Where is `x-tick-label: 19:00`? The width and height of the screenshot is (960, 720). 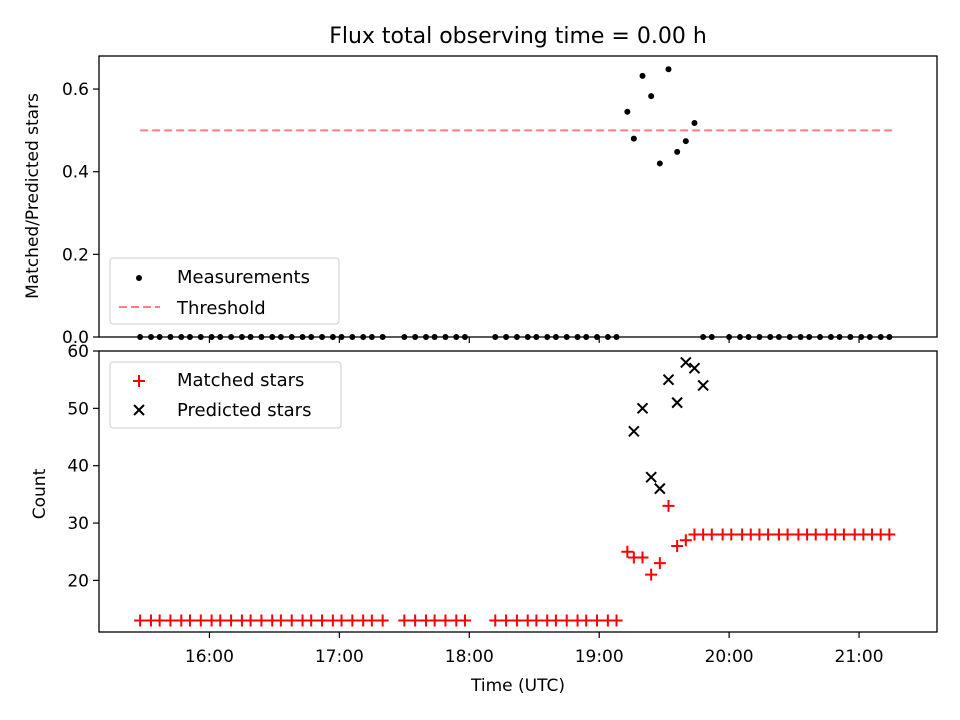 x-tick-label: 19:00 is located at coordinates (599, 657).